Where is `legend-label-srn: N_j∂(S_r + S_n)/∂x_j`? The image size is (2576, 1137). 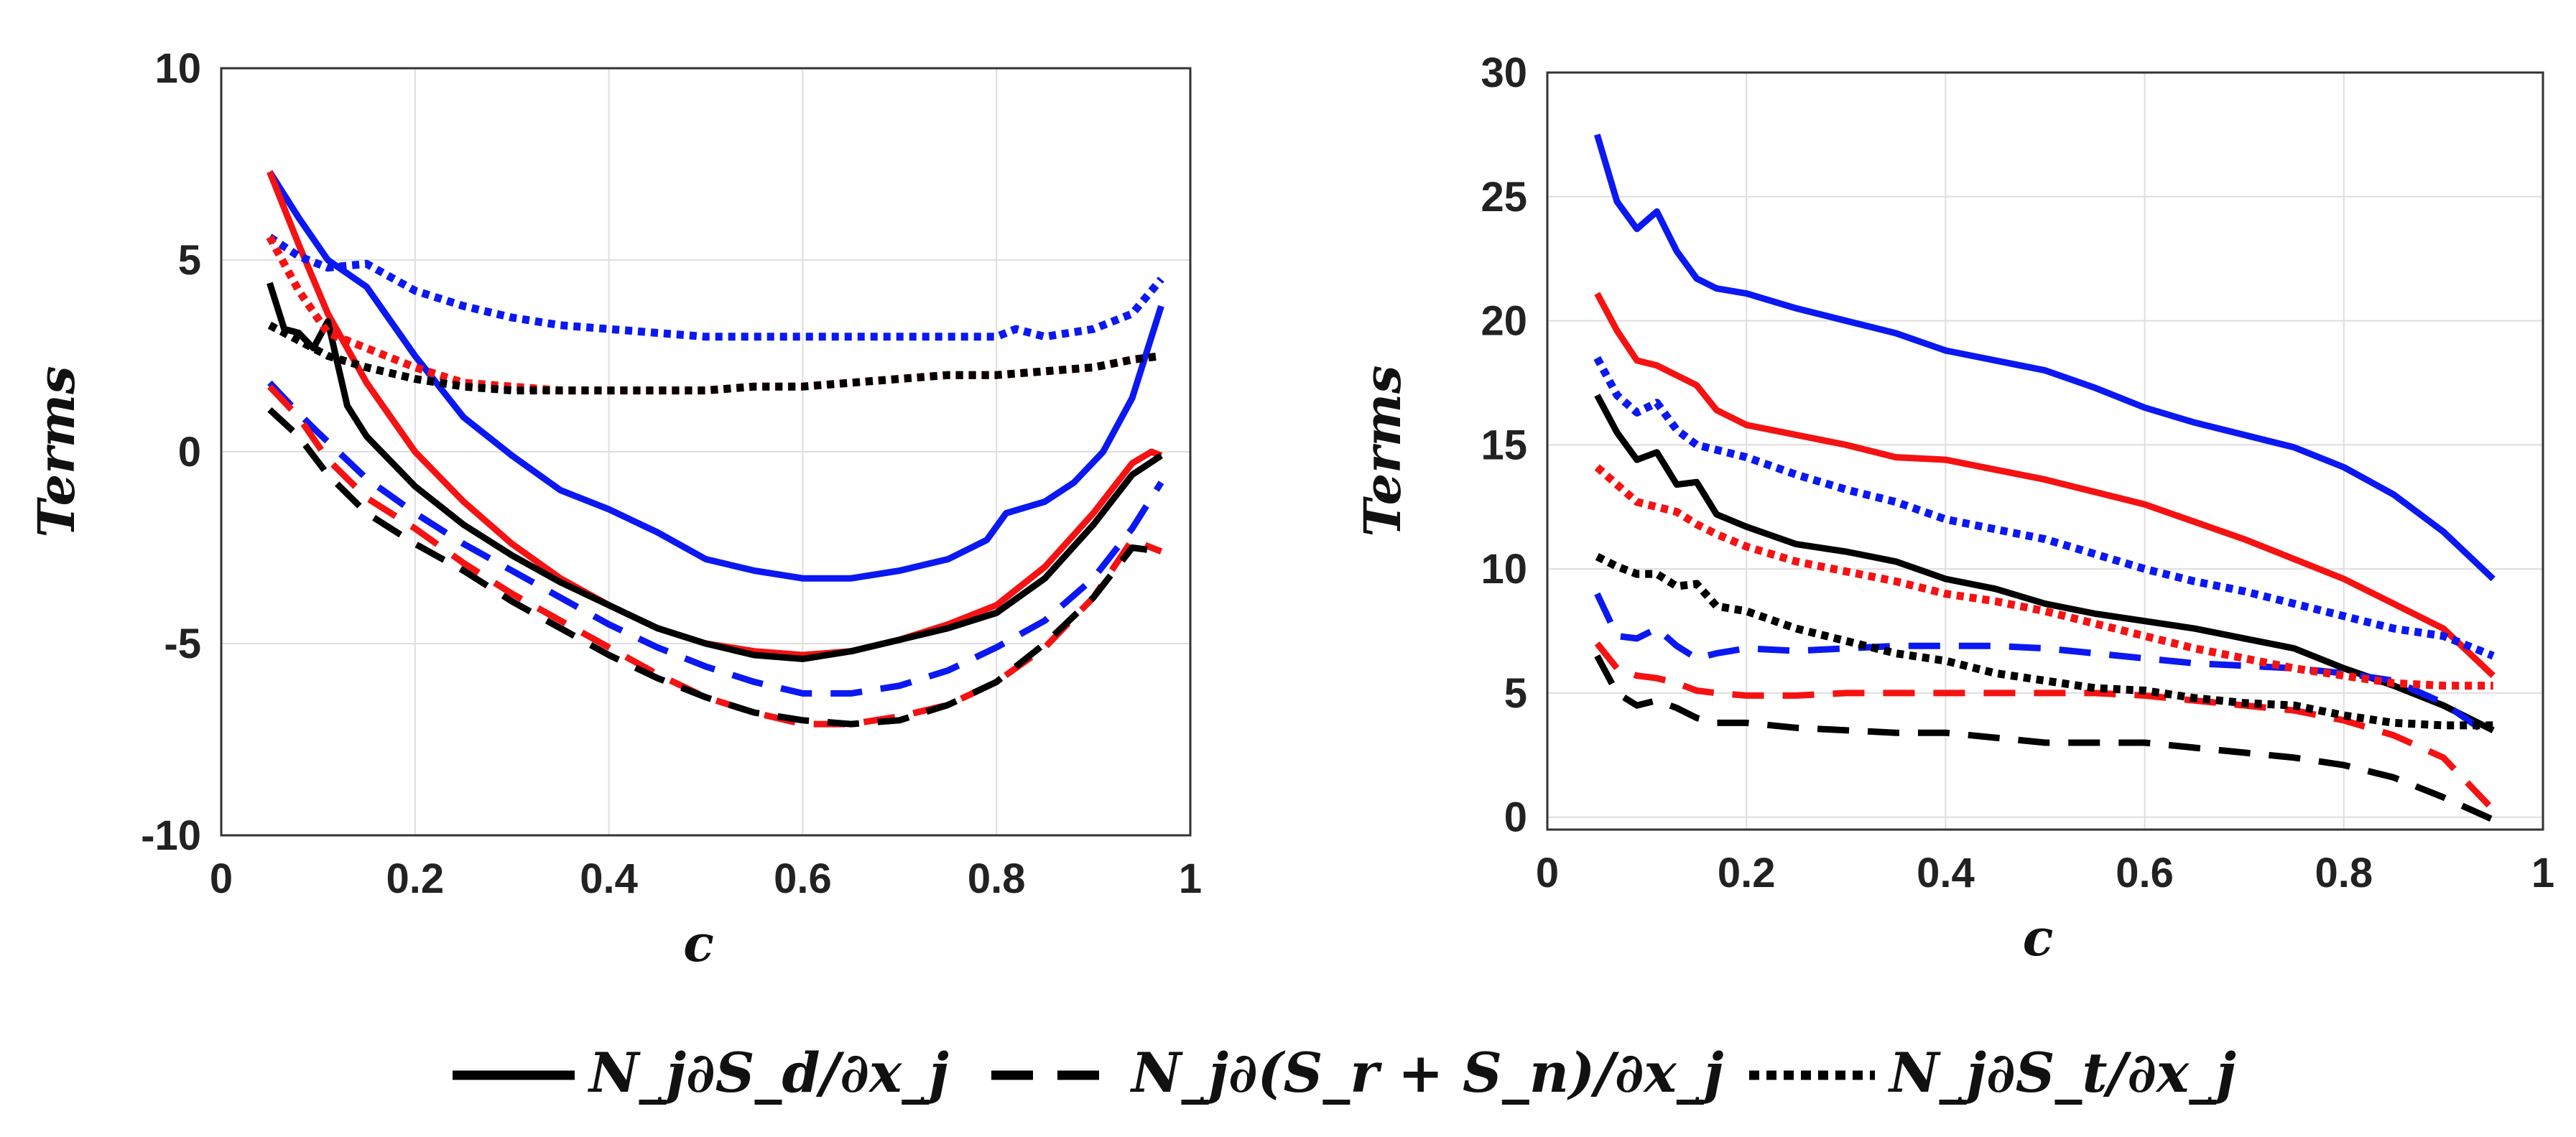
legend-label-srn: N_j∂(S_r + S_n)/∂x_j is located at coordinates (1426, 1073).